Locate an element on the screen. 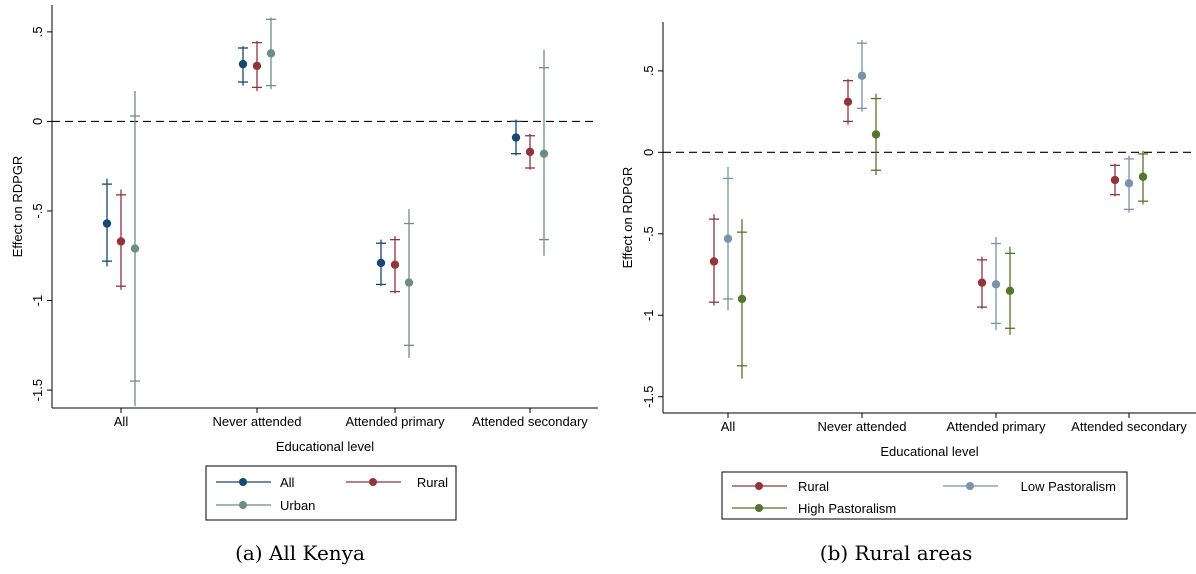  panel-caption: (a) All Kenya is located at coordinates (300, 553).